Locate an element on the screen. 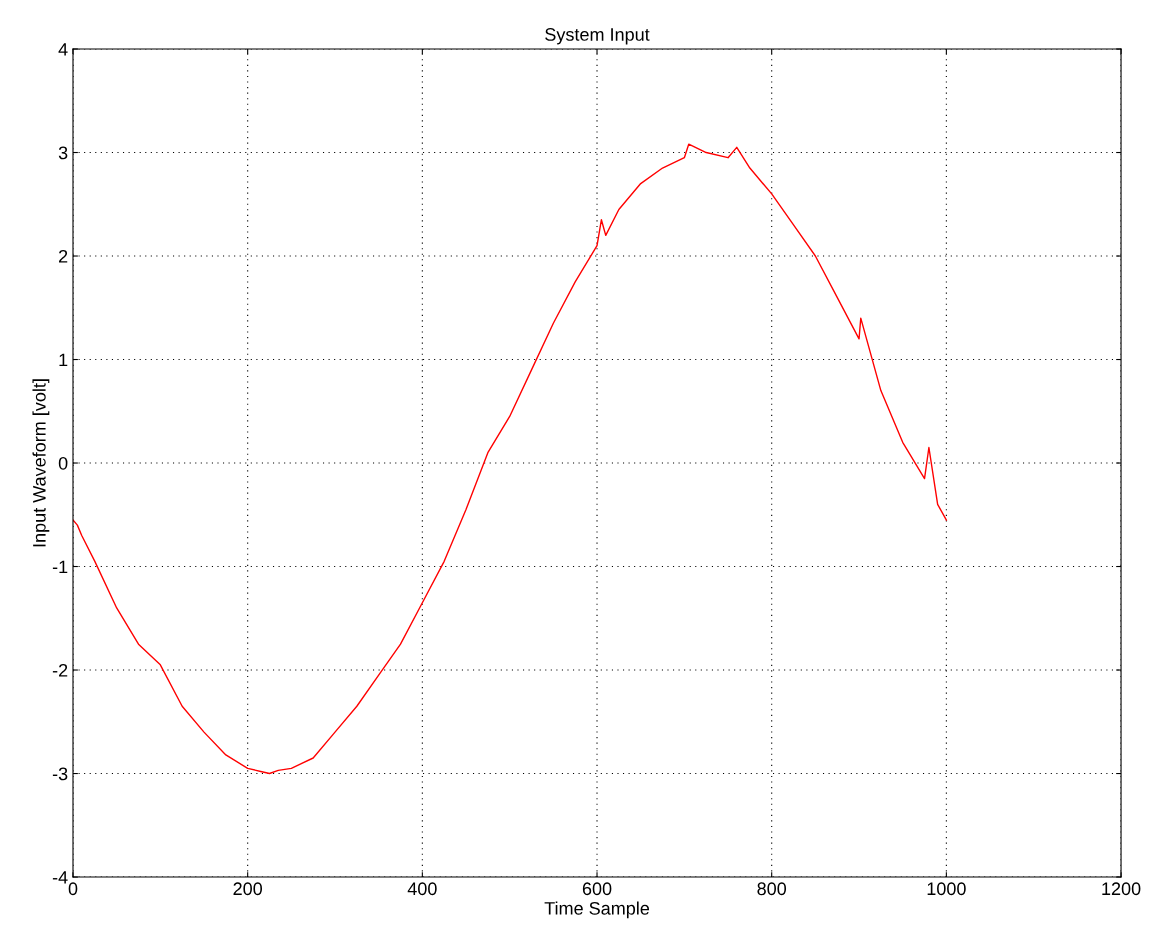 The image size is (1155, 939). y-tick-label: 0 is located at coordinates (63, 463).